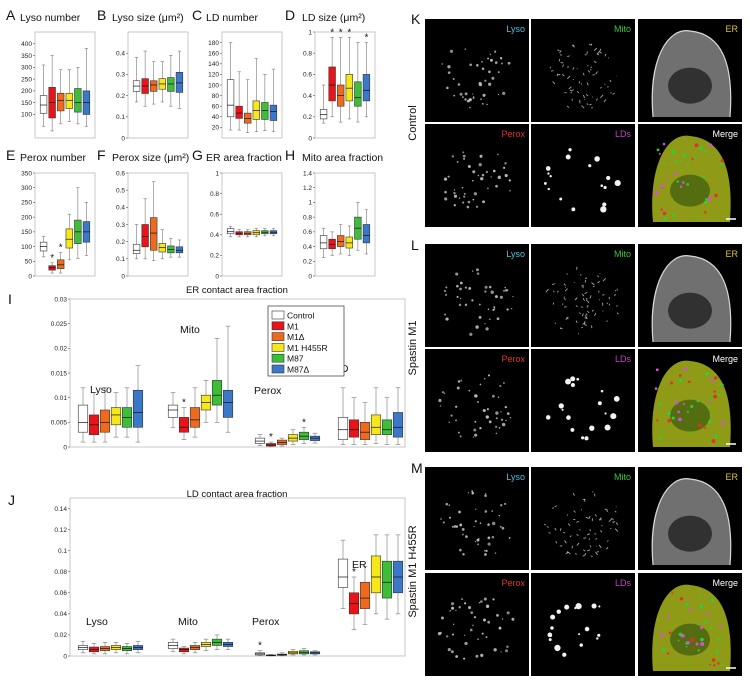  Describe the element at coordinates (413, 122) in the screenshot. I see `condition-label: Control` at that location.